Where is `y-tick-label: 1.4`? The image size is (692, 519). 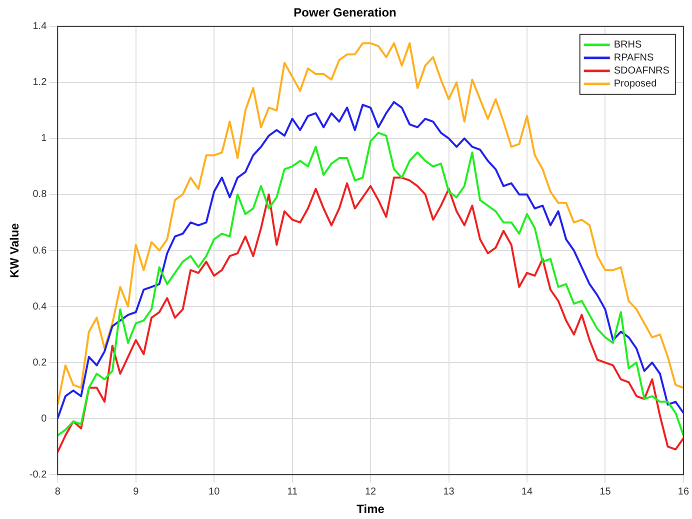 y-tick-label: 1.4 is located at coordinates (40, 26).